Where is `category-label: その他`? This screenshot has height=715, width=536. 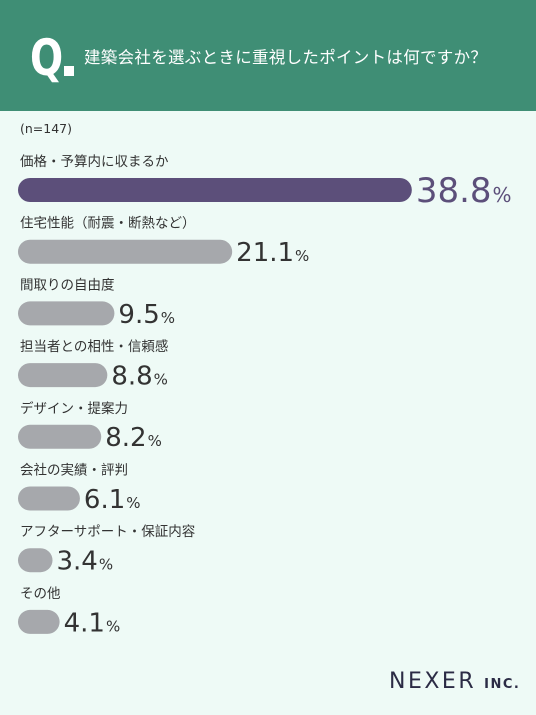
category-label: その他 is located at coordinates (40, 594).